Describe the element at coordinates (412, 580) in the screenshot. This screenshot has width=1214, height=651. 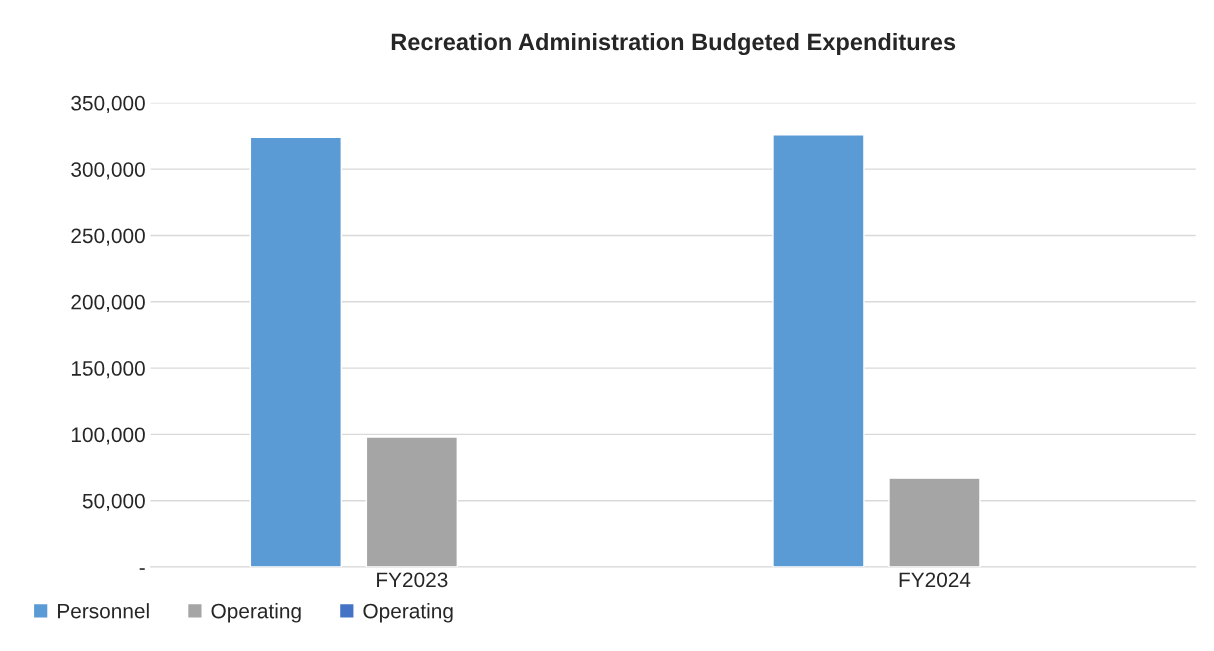
I see `x-tick-label: FY2023` at that location.